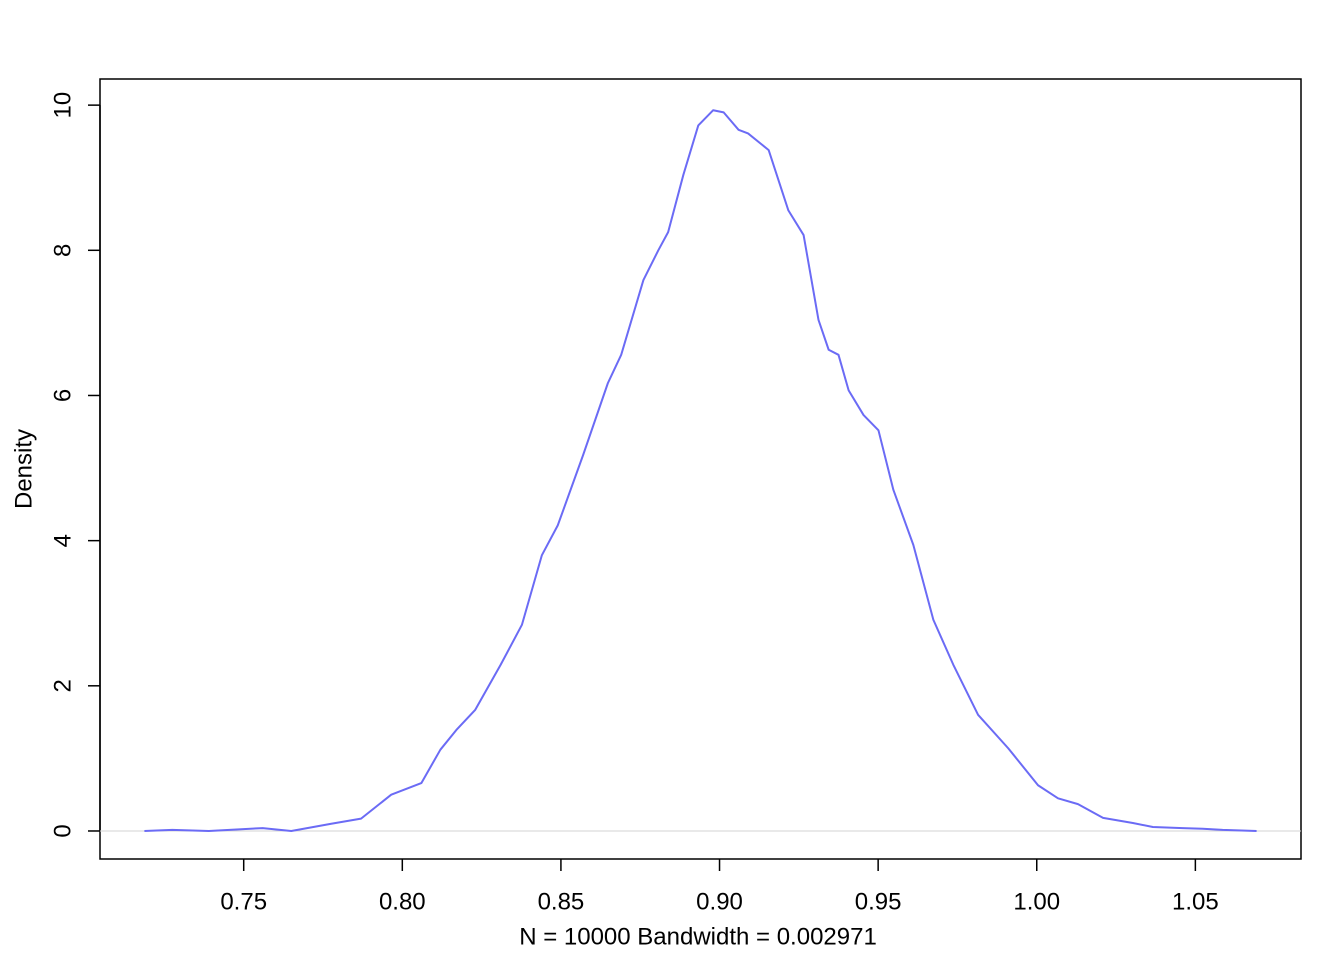 This screenshot has width=1344, height=960. What do you see at coordinates (62, 830) in the screenshot?
I see `y-tick-label: 0` at bounding box center [62, 830].